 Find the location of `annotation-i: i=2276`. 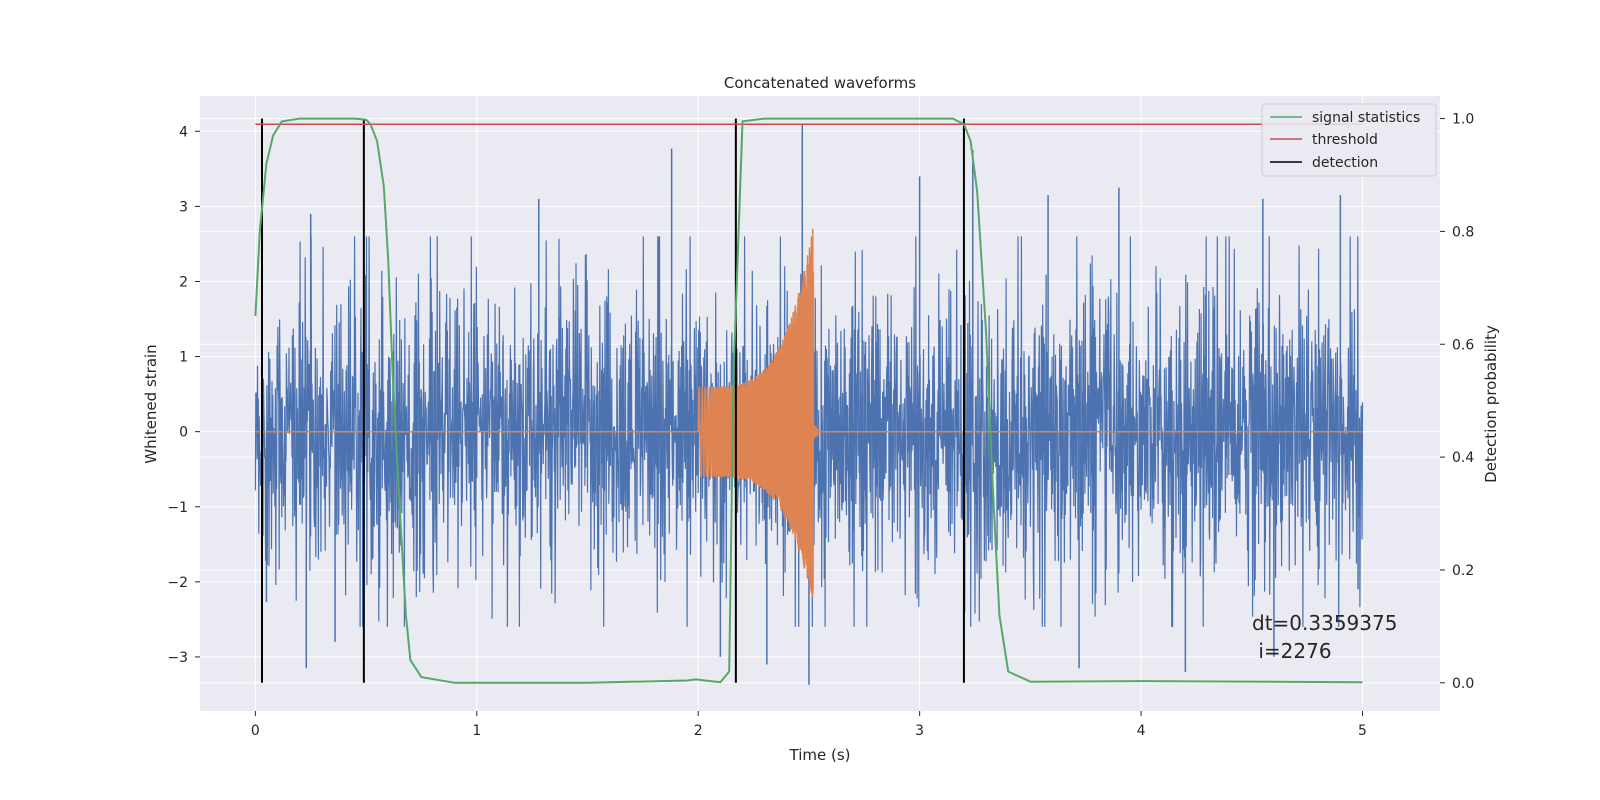

annotation-i: i=2276 is located at coordinates (1292, 651).